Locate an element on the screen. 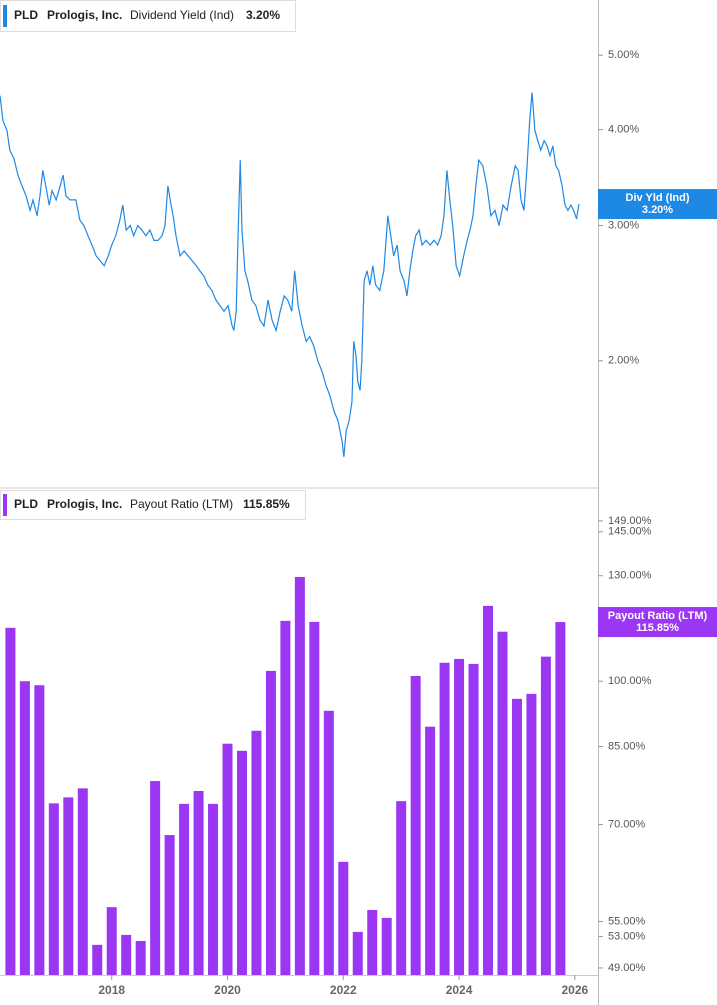  legend-series: Dividend Yield (Ind) is located at coordinates (182, 15).